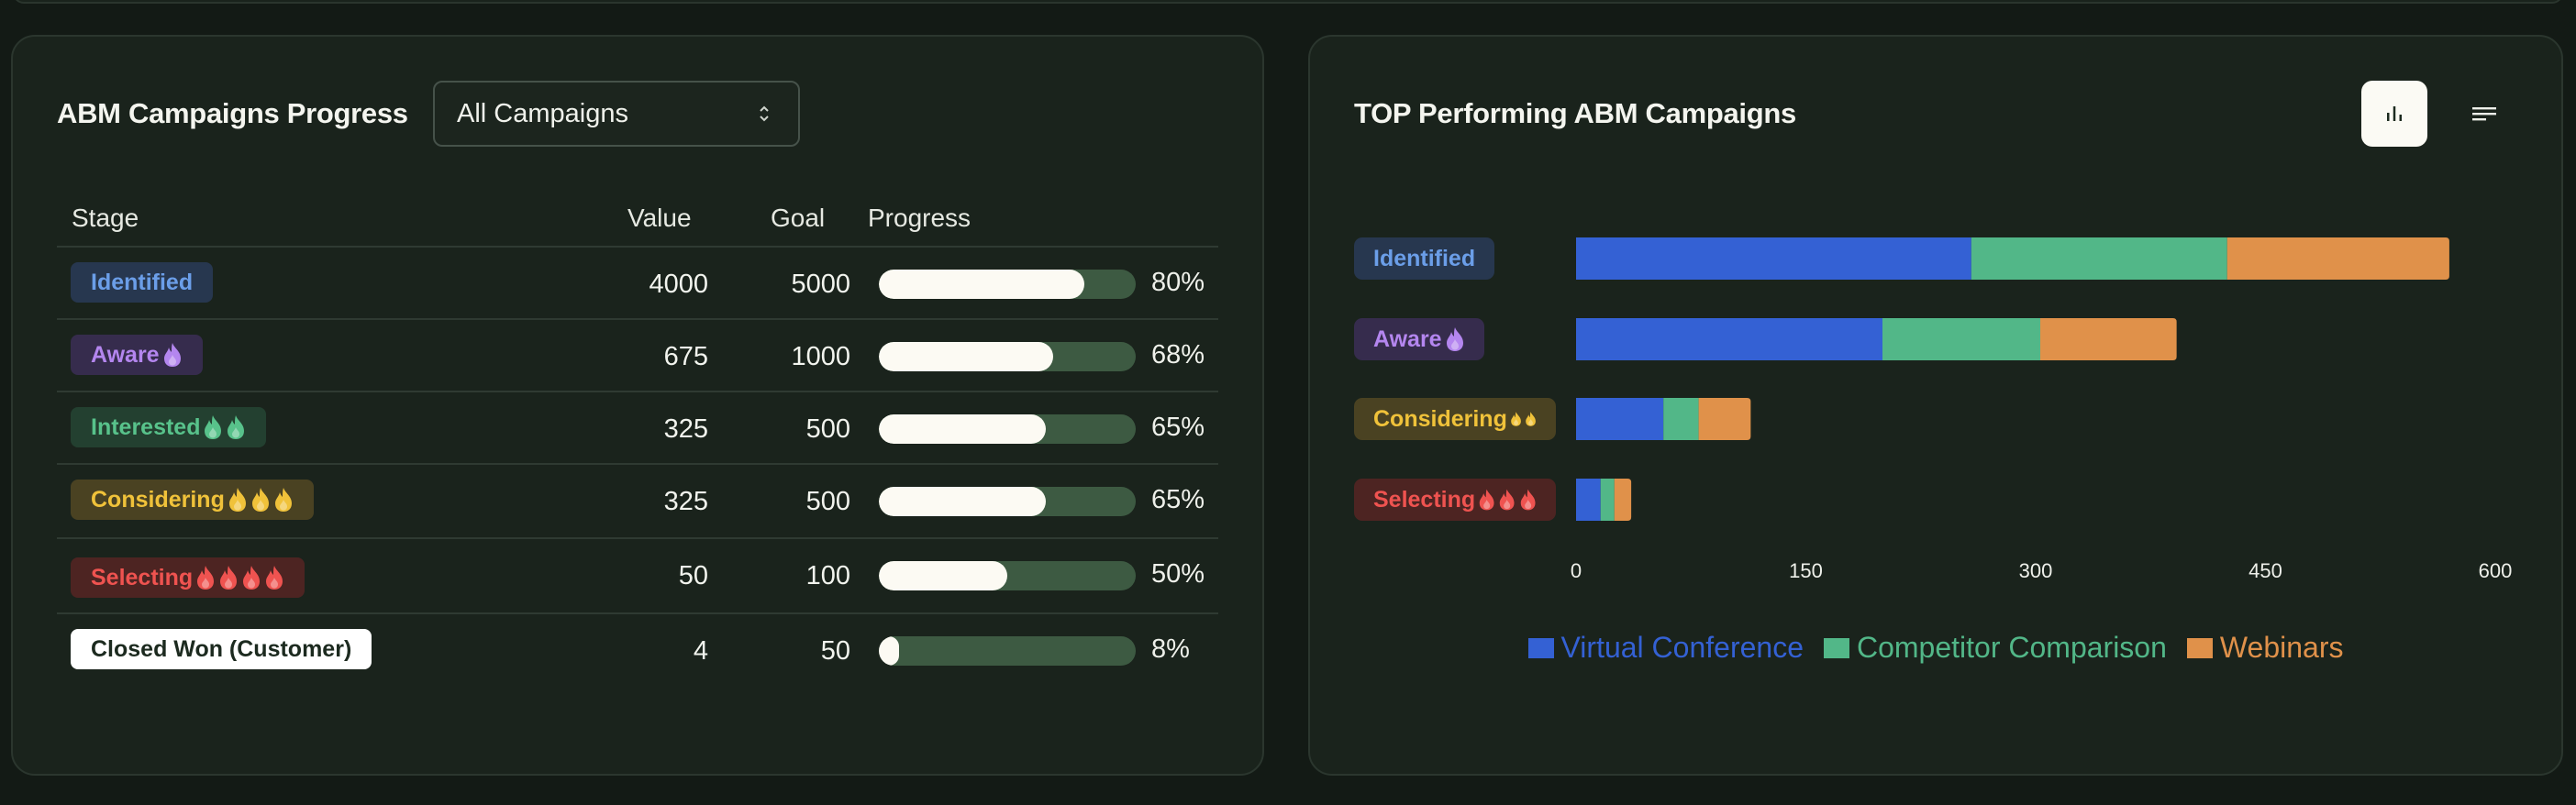  I want to click on stage-badge: Considering, so click(192, 500).